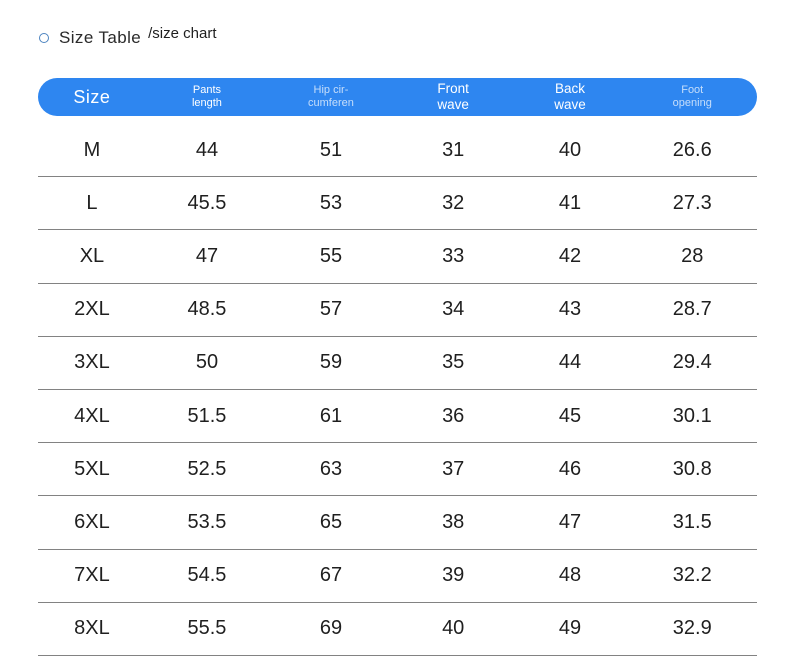 The height and width of the screenshot is (664, 790). What do you see at coordinates (692, 202) in the screenshot?
I see `value-cell: 27.3` at bounding box center [692, 202].